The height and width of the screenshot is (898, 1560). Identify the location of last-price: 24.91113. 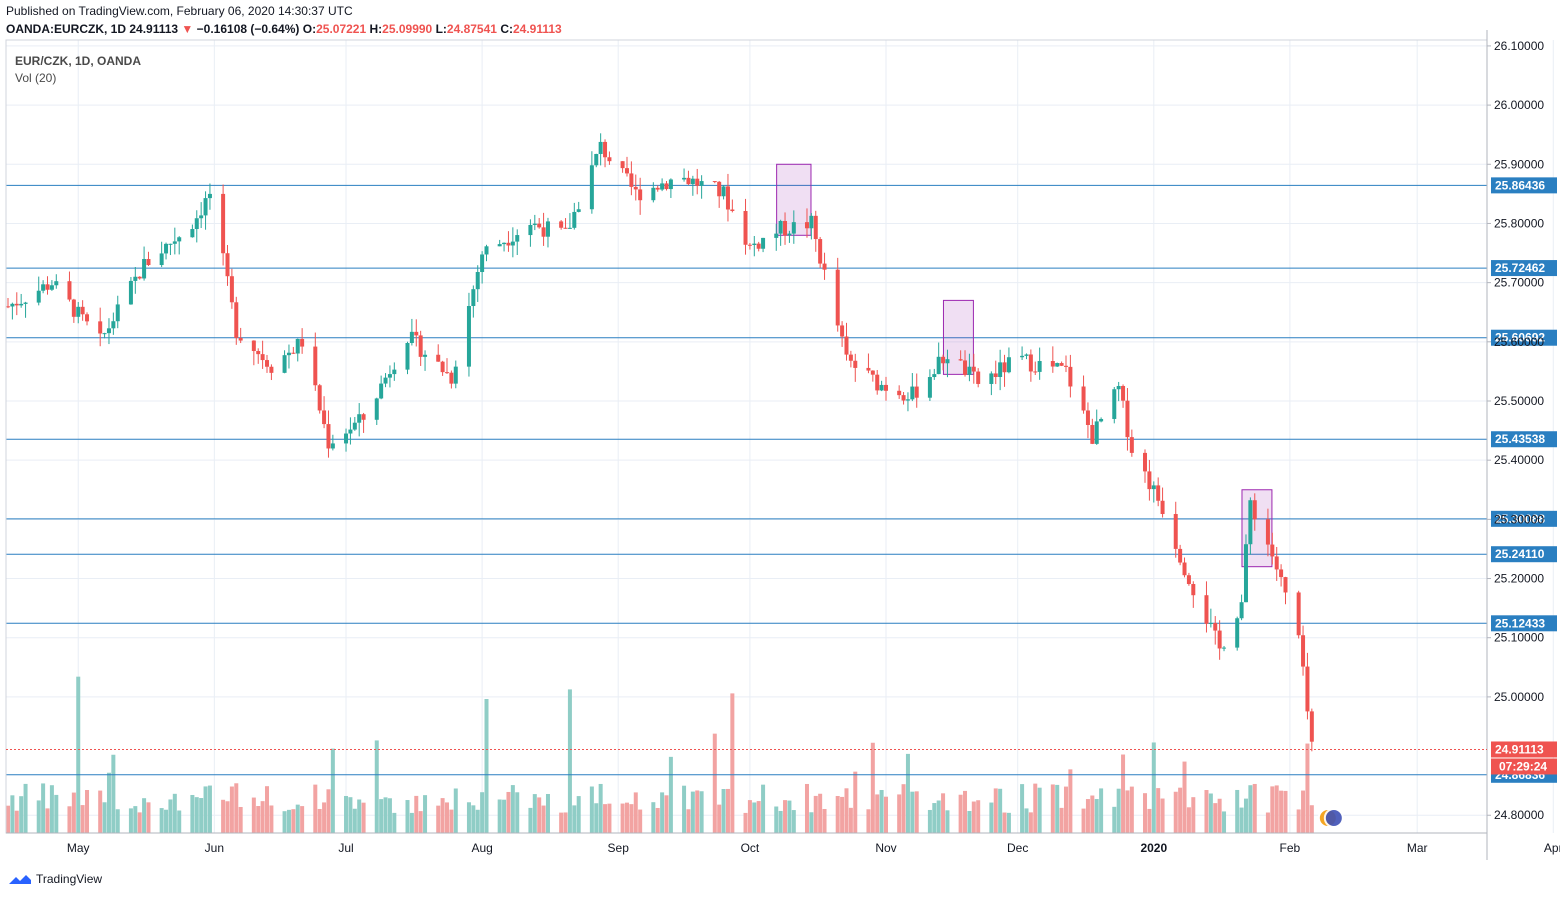
(154, 29).